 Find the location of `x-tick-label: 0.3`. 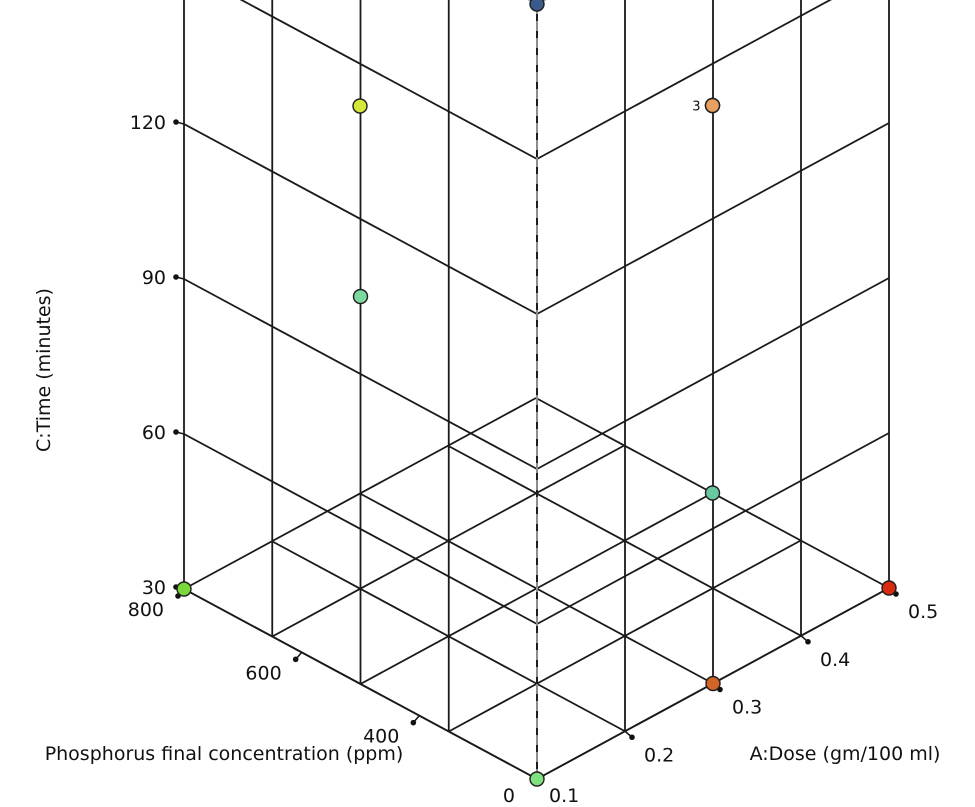

x-tick-label: 0.3 is located at coordinates (747, 708).